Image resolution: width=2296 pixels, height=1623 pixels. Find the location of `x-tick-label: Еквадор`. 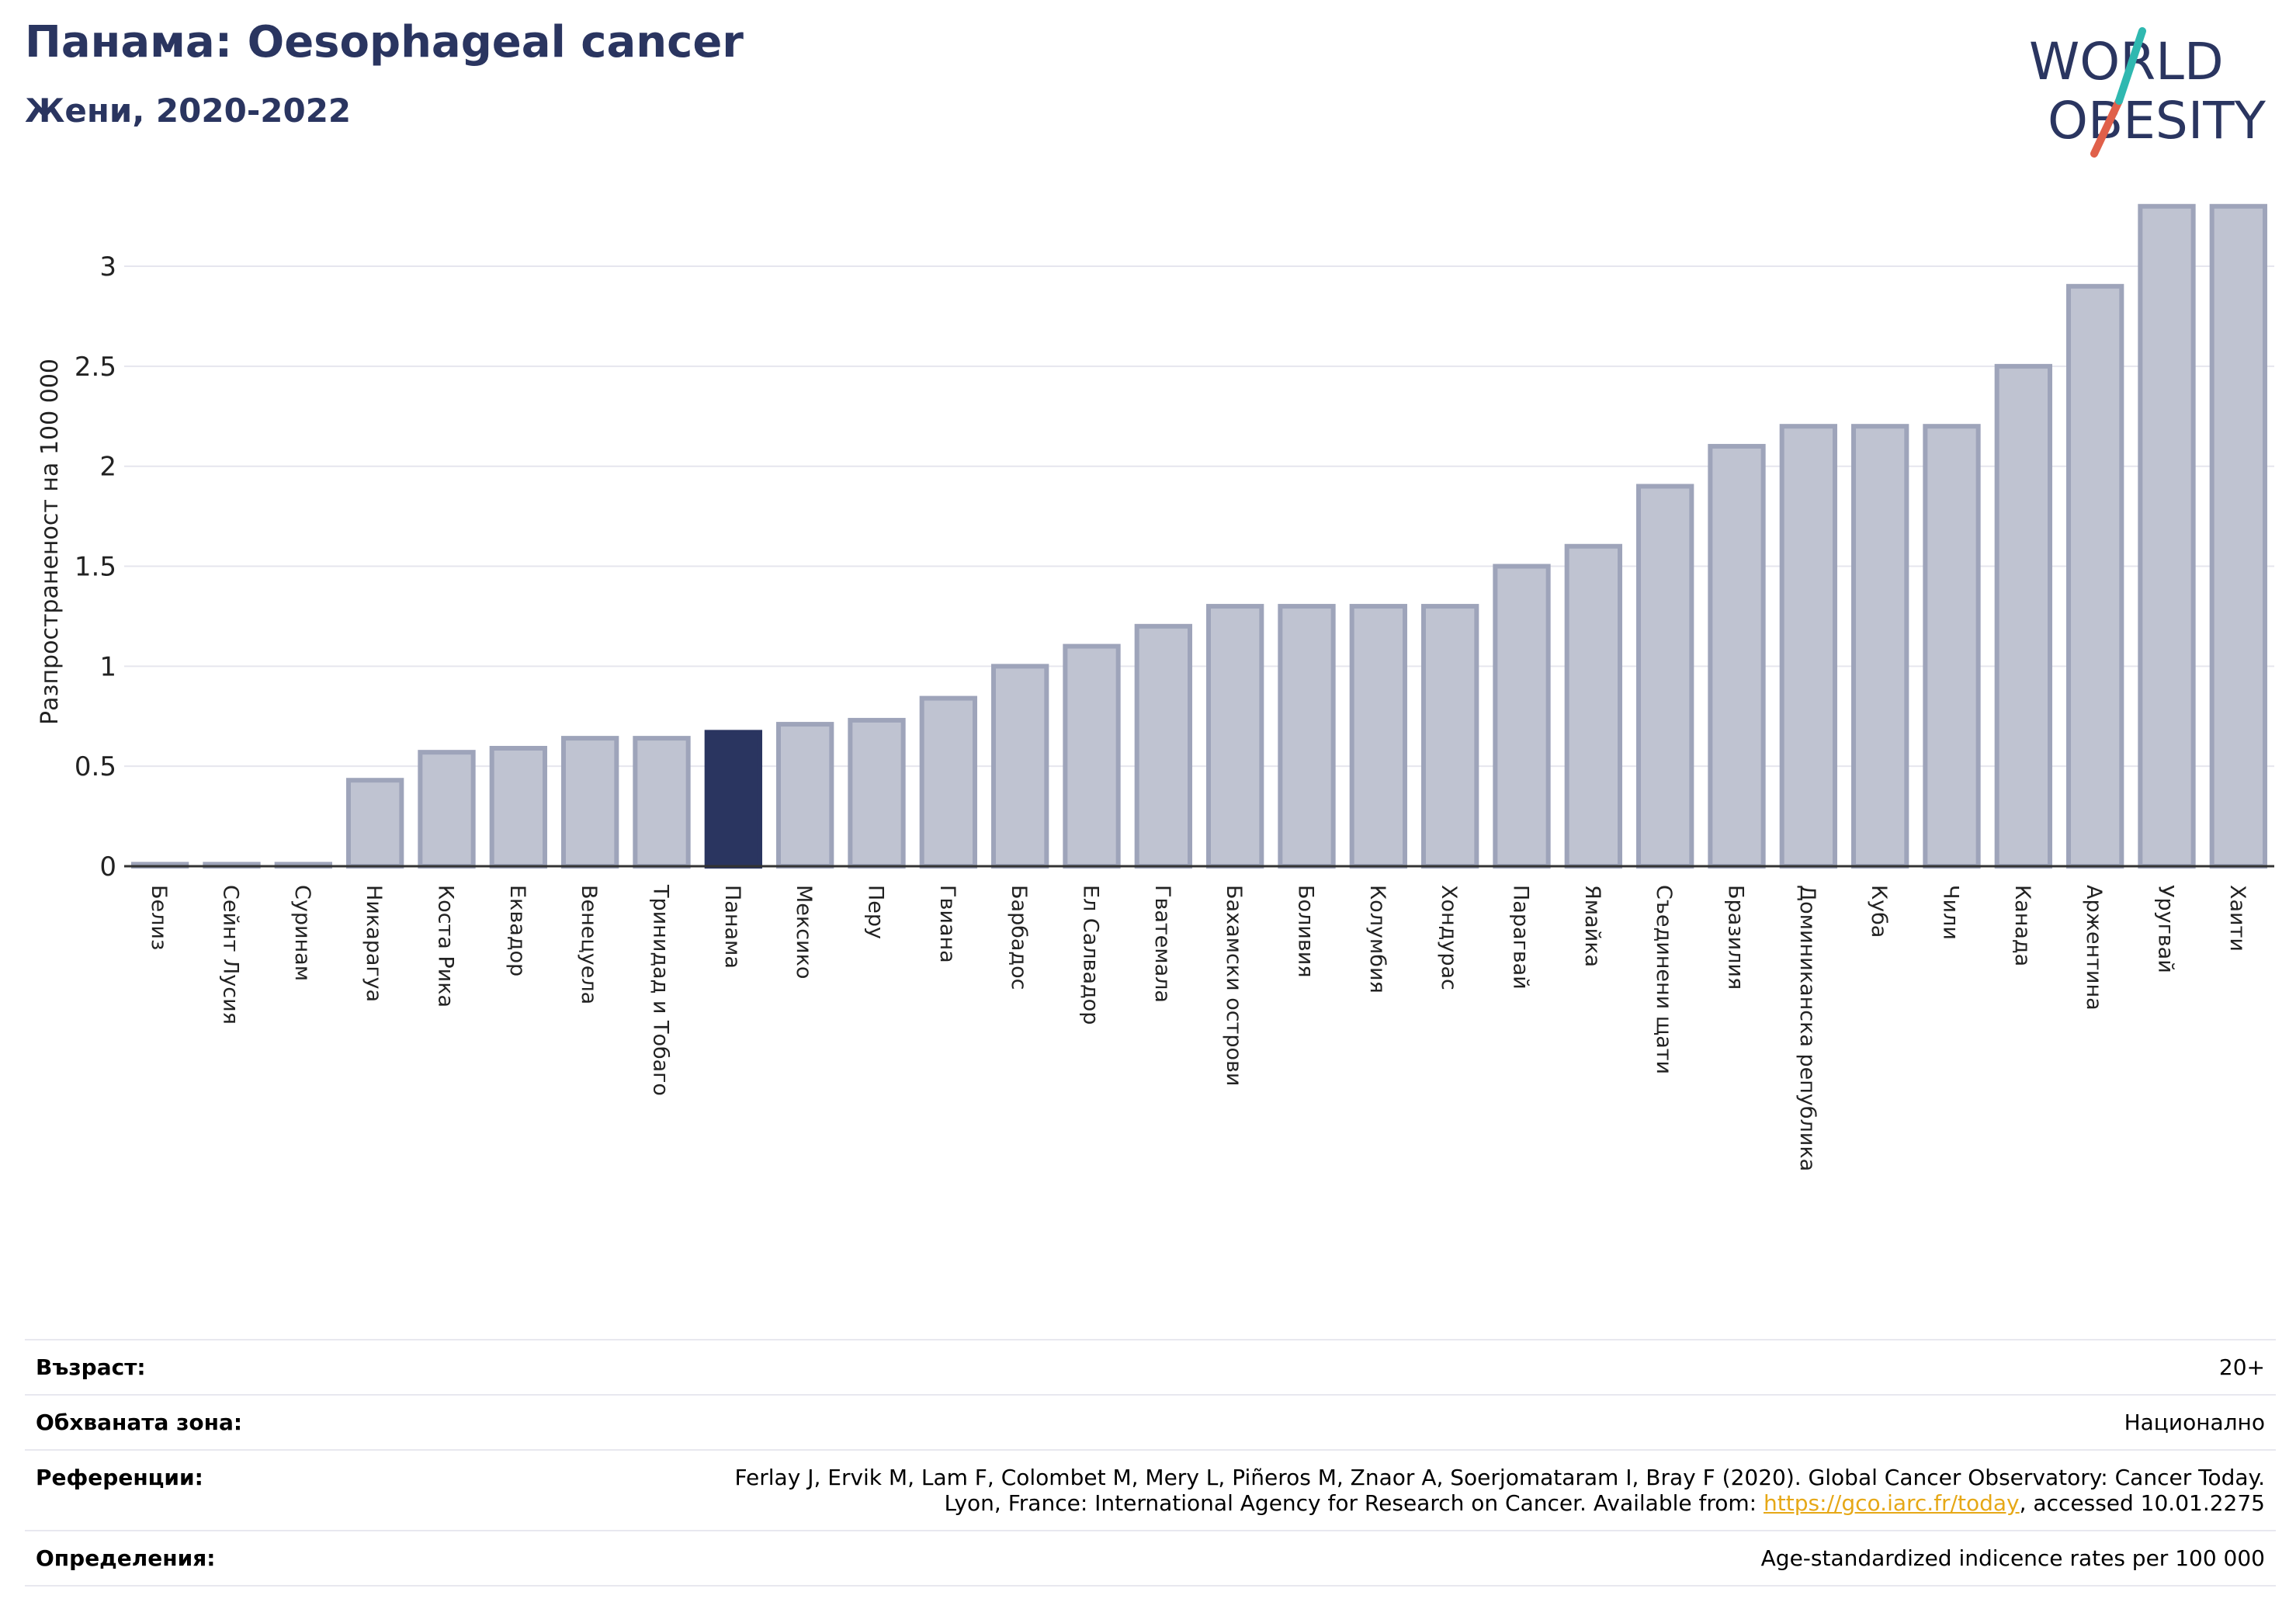

x-tick-label: Еквадор is located at coordinates (517, 930).